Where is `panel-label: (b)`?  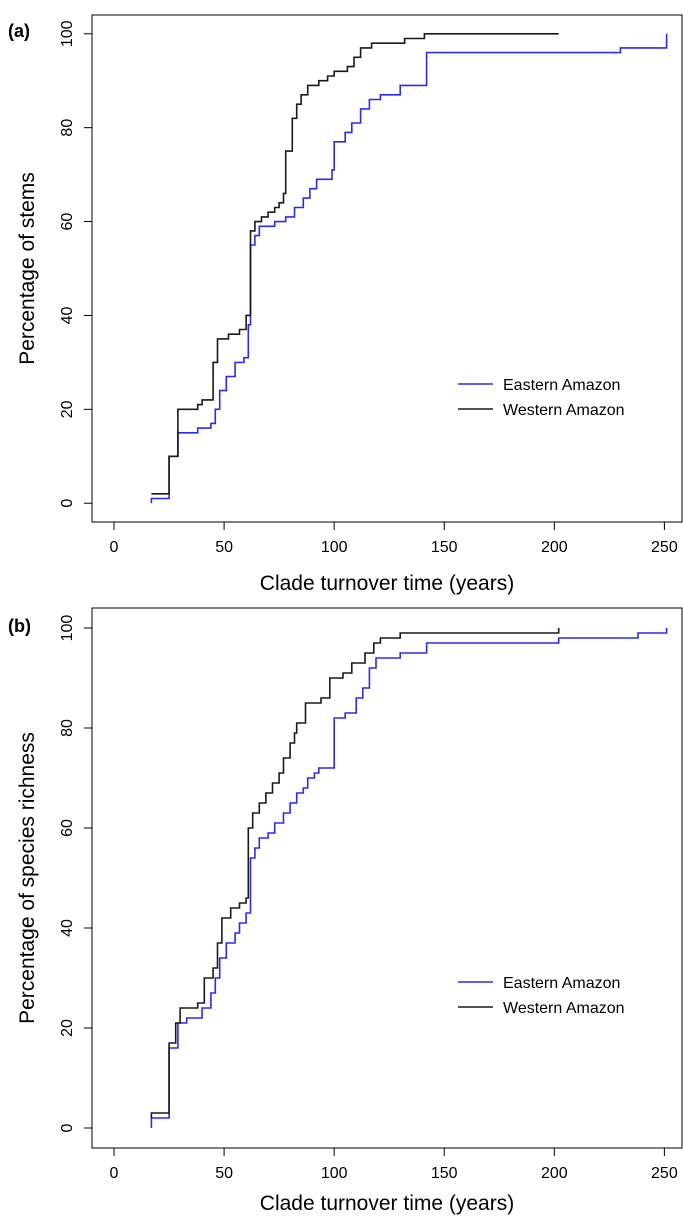 panel-label: (b) is located at coordinates (19, 626).